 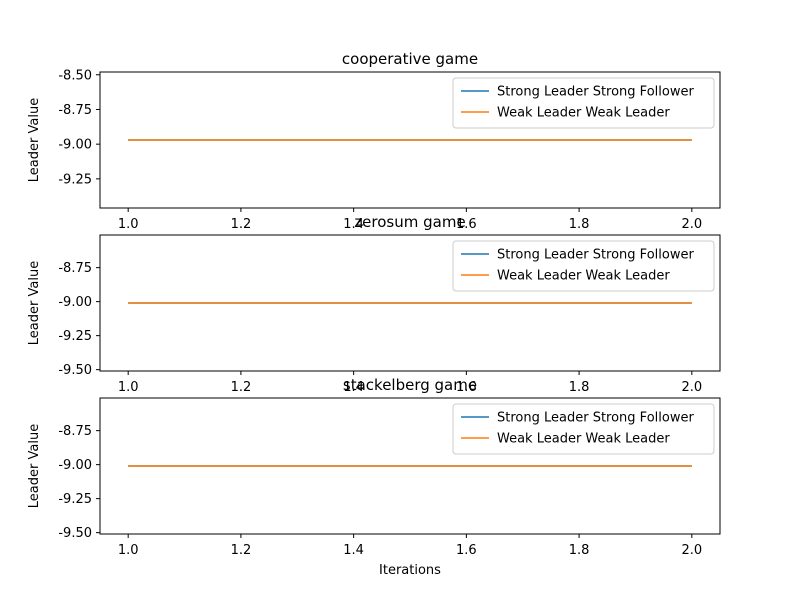 I want to click on x-axis-label: Iterations, so click(x=410, y=570).